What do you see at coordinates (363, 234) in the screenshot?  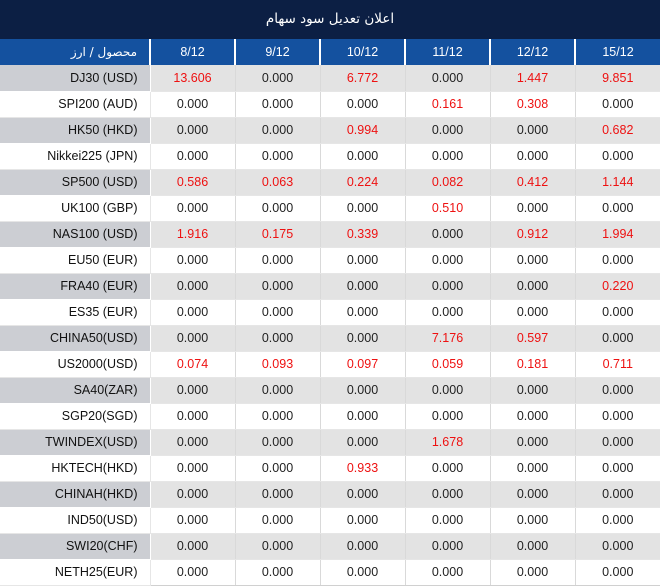 I see `cell-value: 0.339` at bounding box center [363, 234].